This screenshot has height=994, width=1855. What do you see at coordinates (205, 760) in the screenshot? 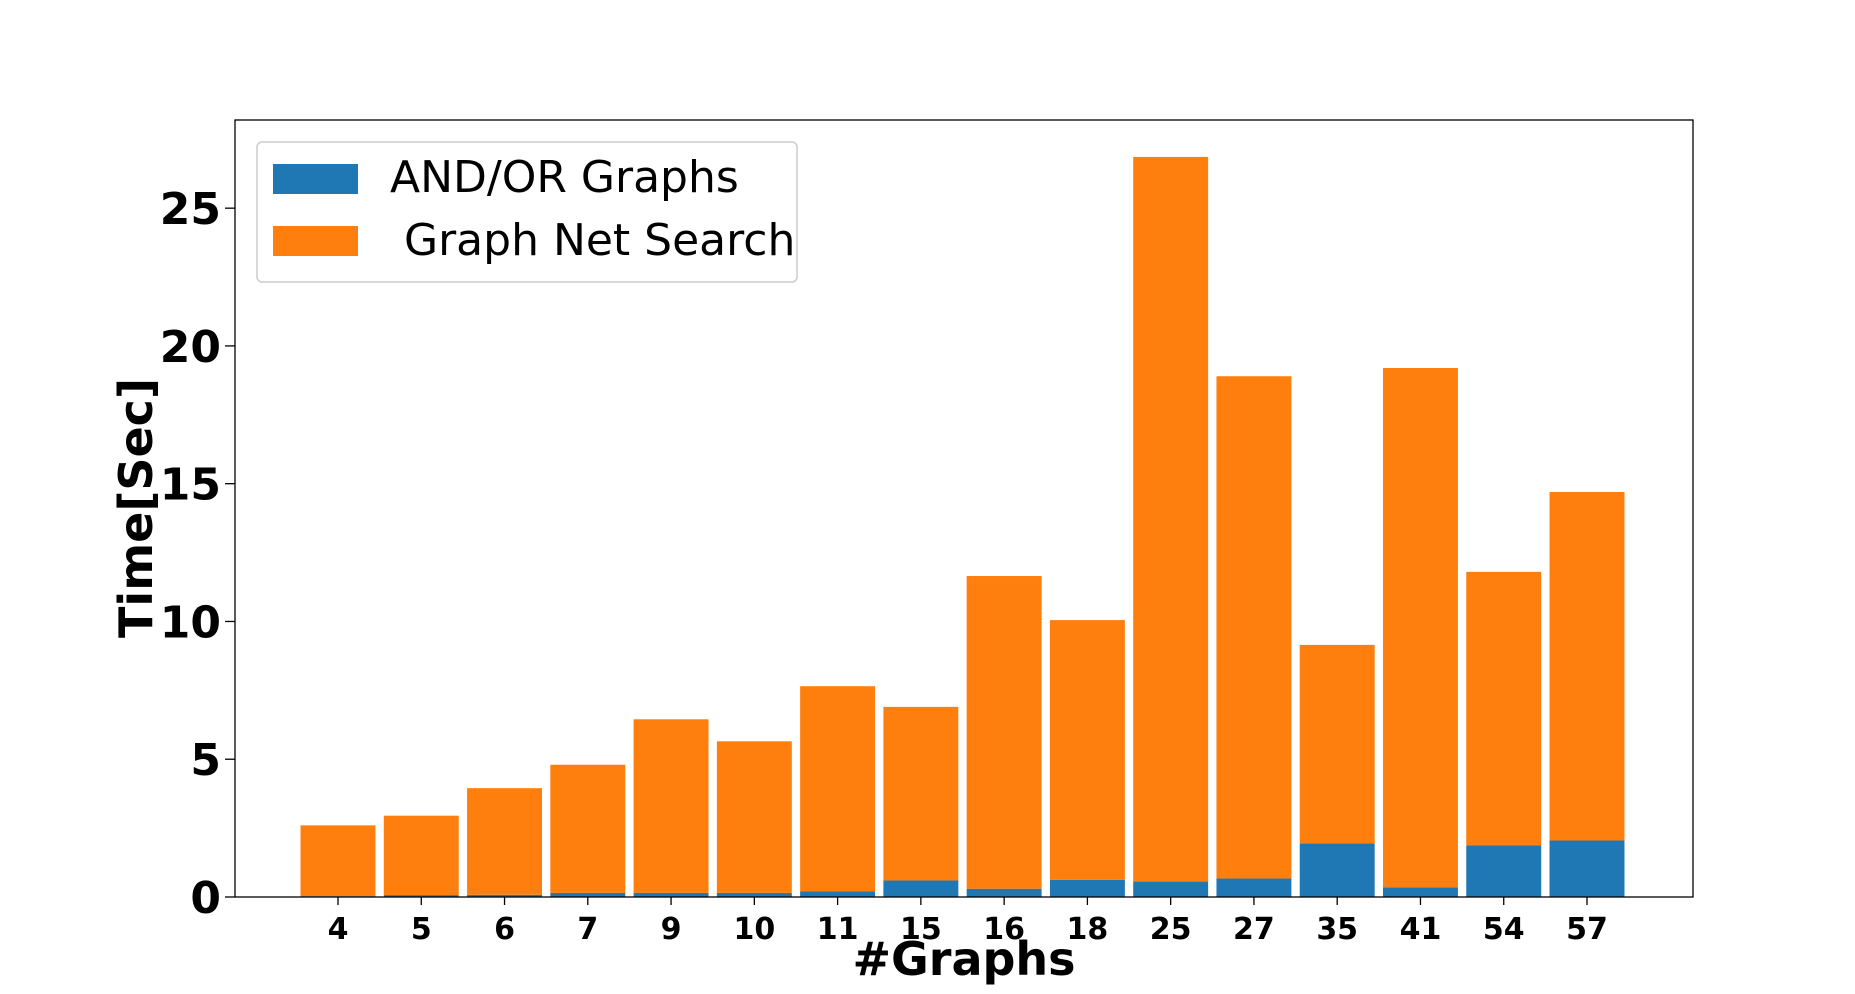
I see `y-tick-label-5: 5` at bounding box center [205, 760].